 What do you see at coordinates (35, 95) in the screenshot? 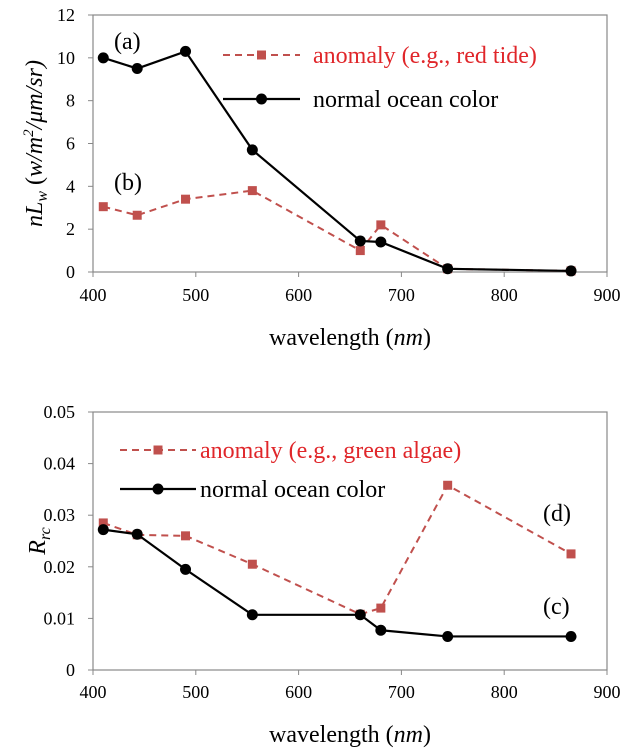
I see `y-label-post: /μm/sr)` at bounding box center [35, 95].